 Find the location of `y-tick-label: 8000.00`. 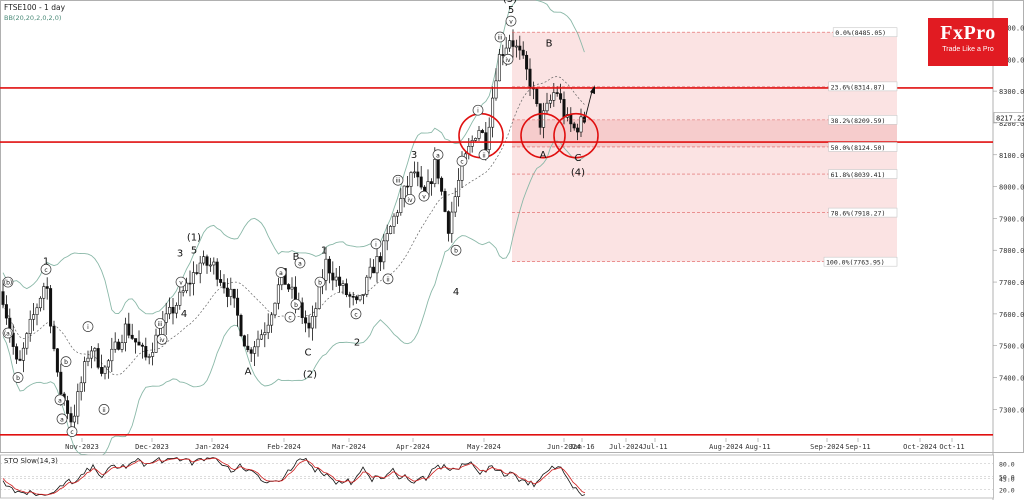

y-tick-label: 8000.00 is located at coordinates (1011, 188).